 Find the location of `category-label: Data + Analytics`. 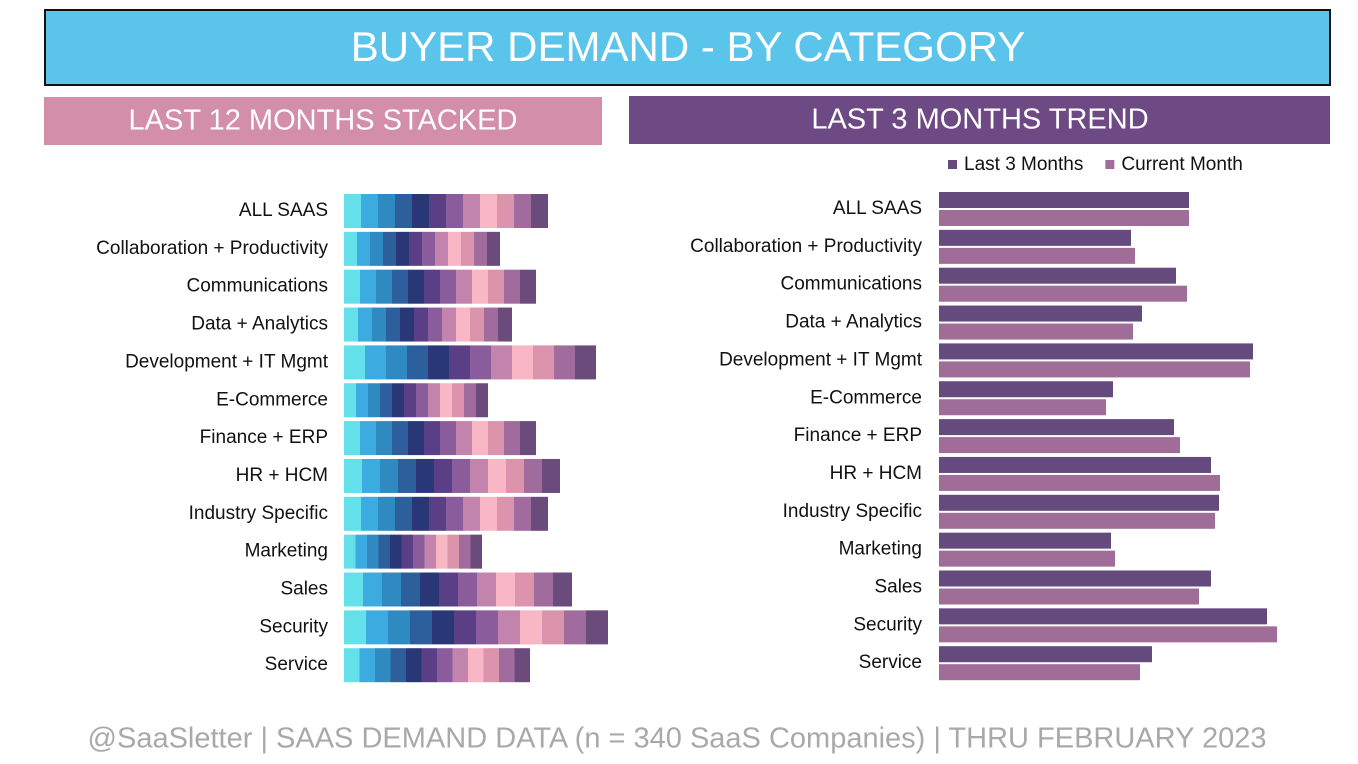

category-label: Data + Analytics is located at coordinates (259, 324).